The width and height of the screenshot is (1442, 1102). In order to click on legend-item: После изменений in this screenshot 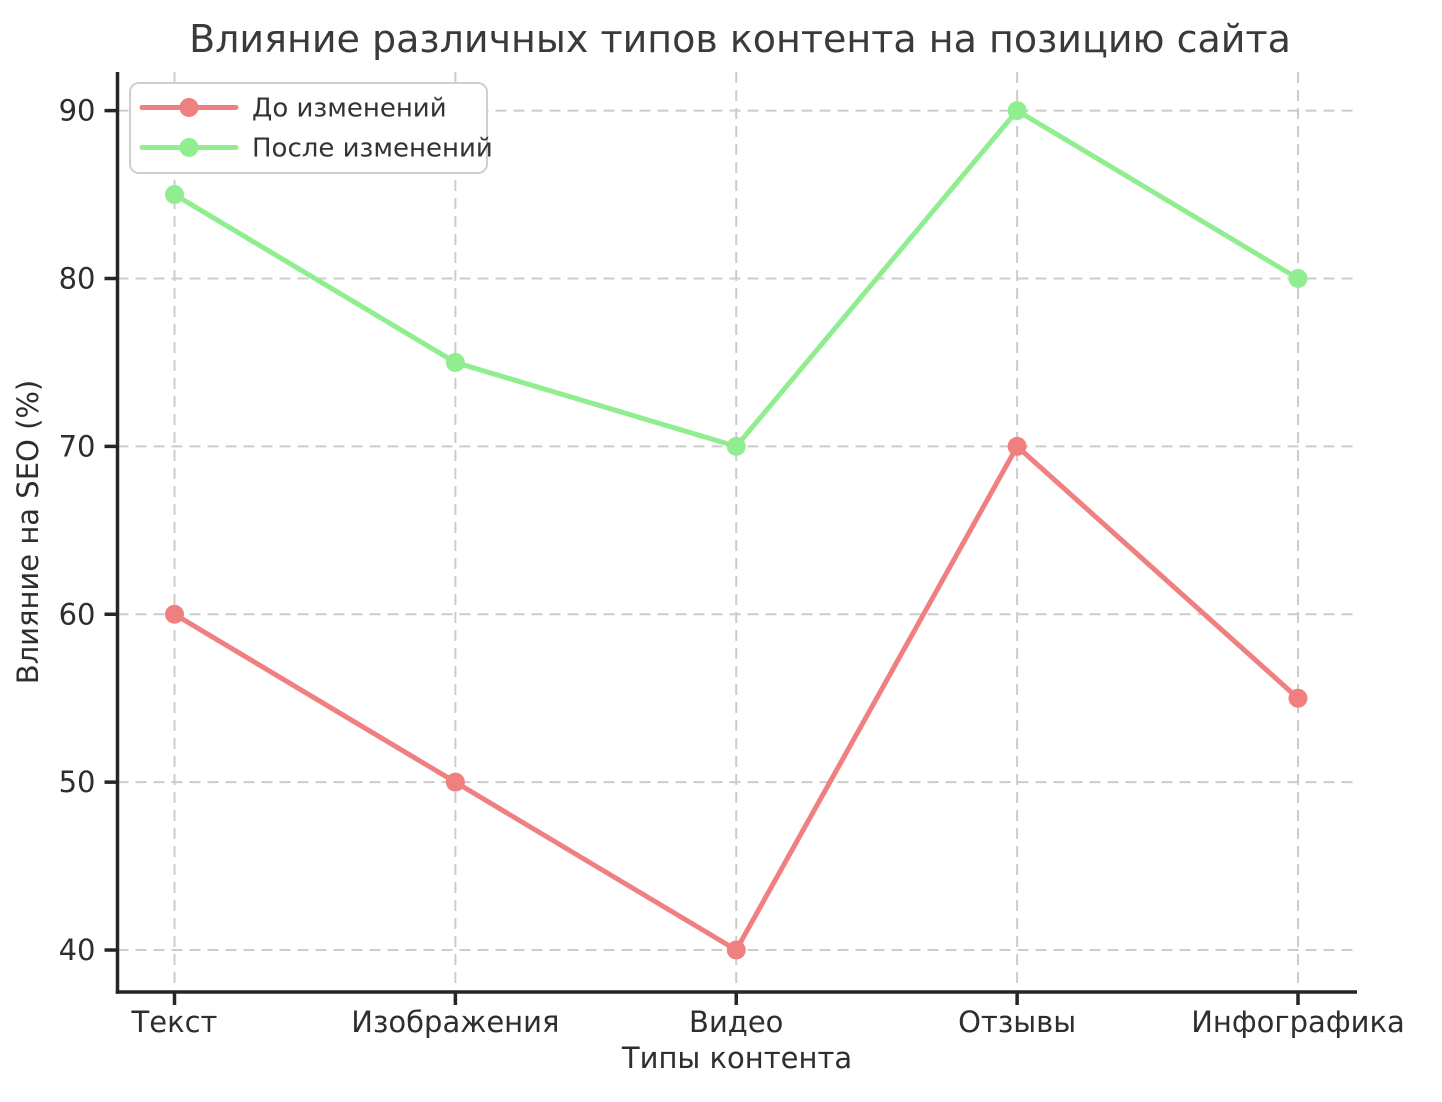, I will do `click(316, 149)`.